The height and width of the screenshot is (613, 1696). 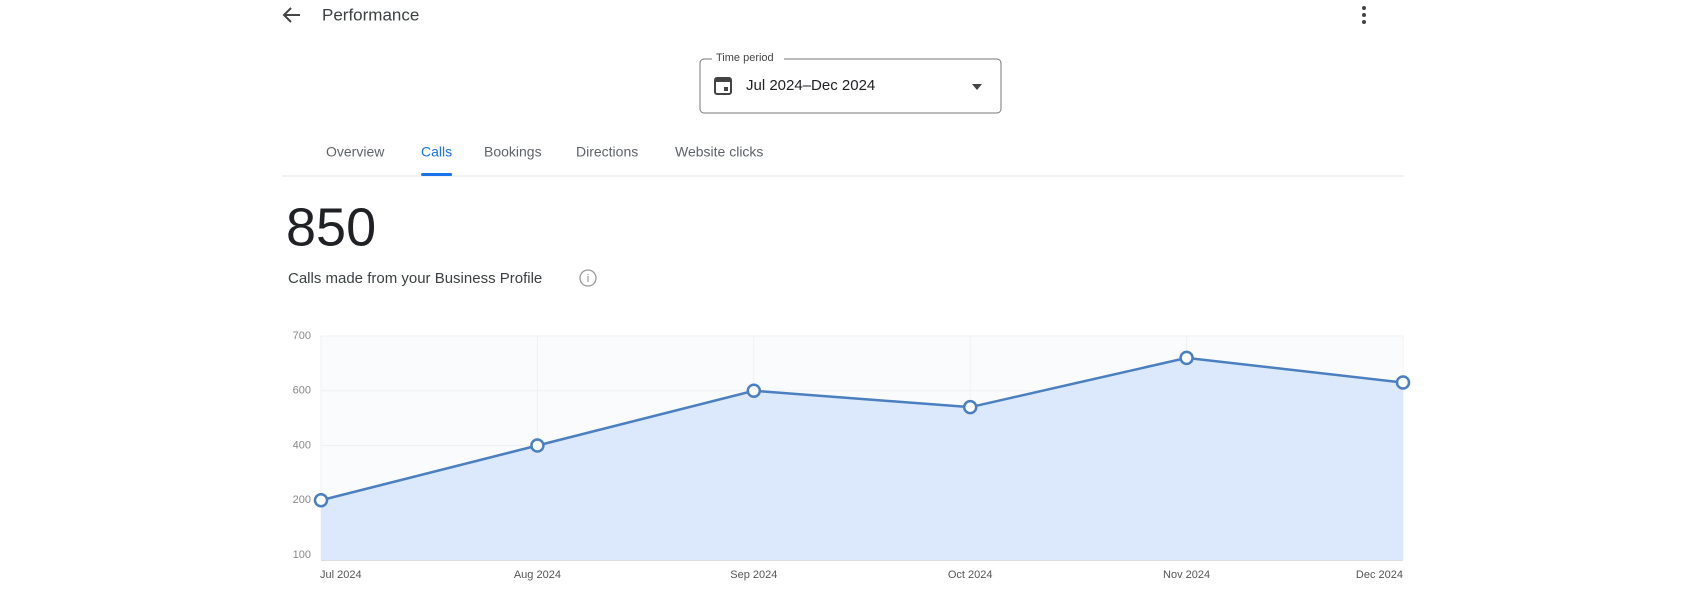 What do you see at coordinates (753, 575) in the screenshot?
I see `x-tick-label: Sep 2024` at bounding box center [753, 575].